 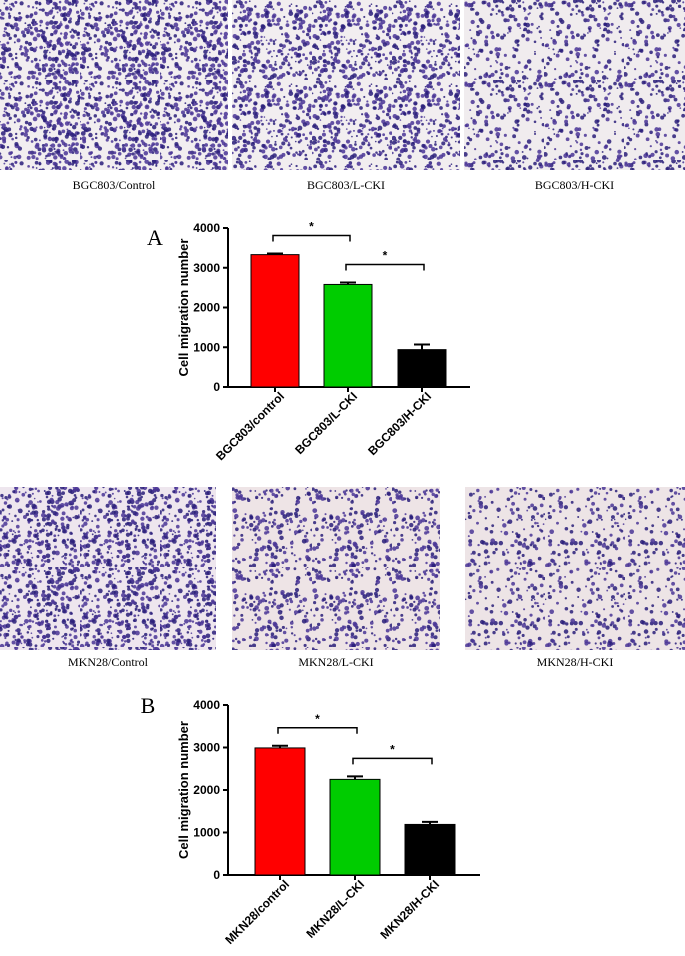 What do you see at coordinates (575, 662) in the screenshot?
I see `image-caption: MKN28/H-CKI` at bounding box center [575, 662].